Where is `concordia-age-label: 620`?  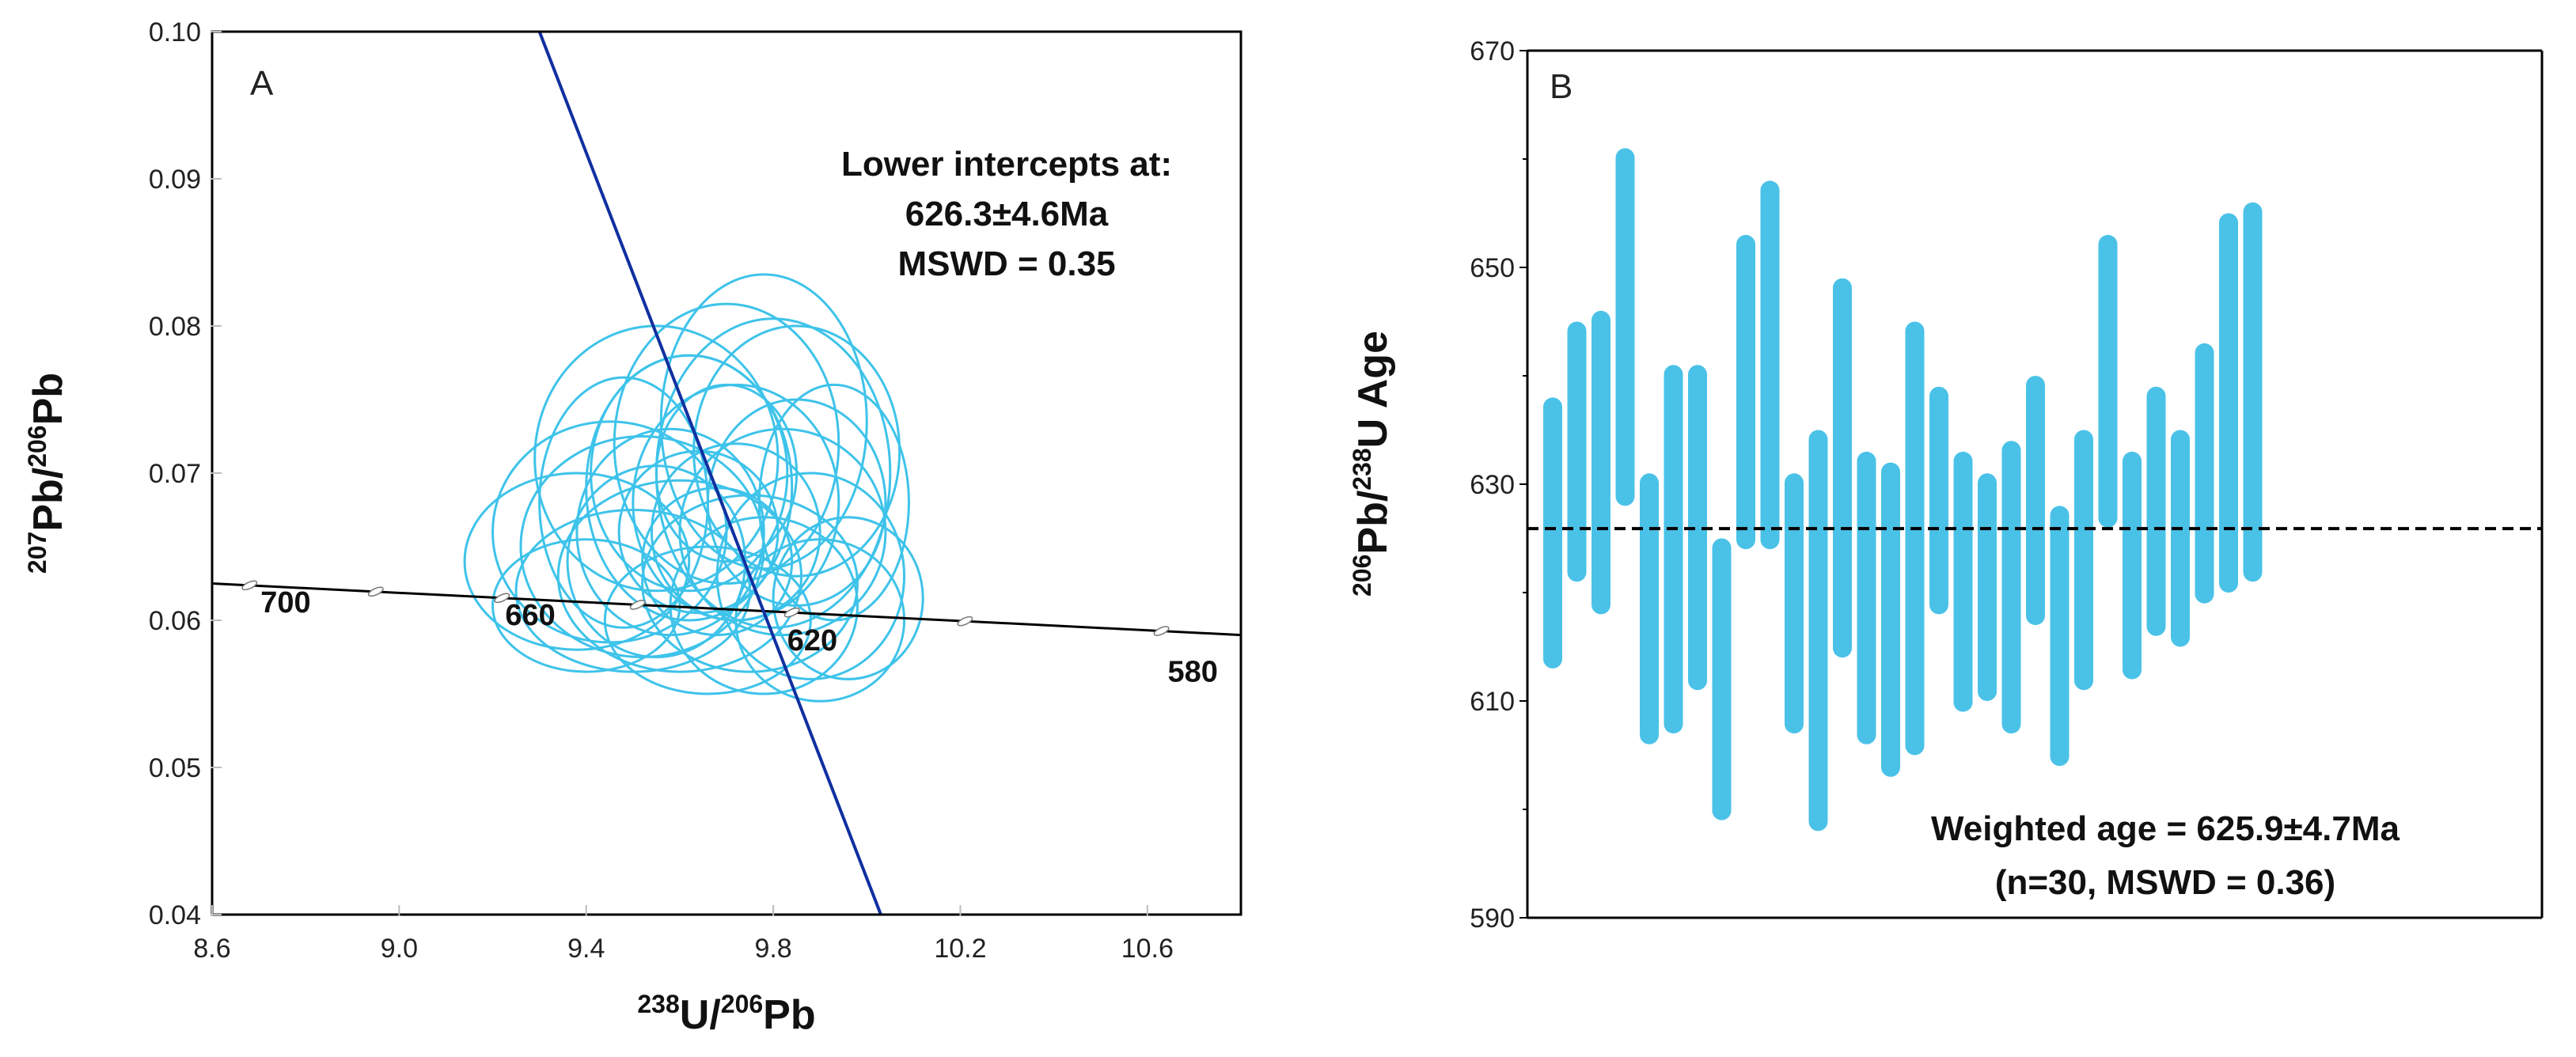
concordia-age-label: 620 is located at coordinates (812, 641).